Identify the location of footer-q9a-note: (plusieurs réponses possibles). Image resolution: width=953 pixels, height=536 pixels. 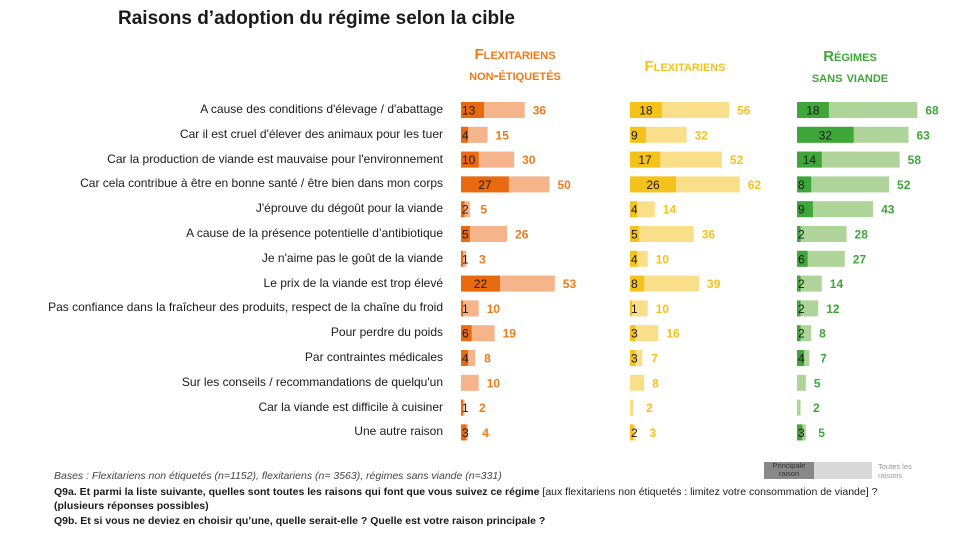
(131, 506).